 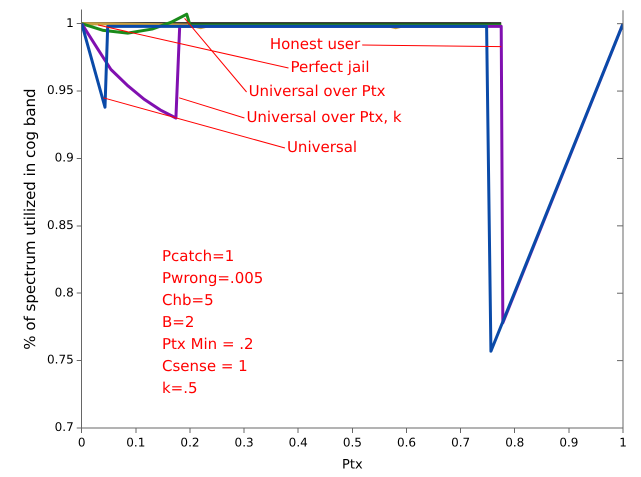 What do you see at coordinates (60, 359) in the screenshot?
I see `y-tick-label: 0.75` at bounding box center [60, 359].